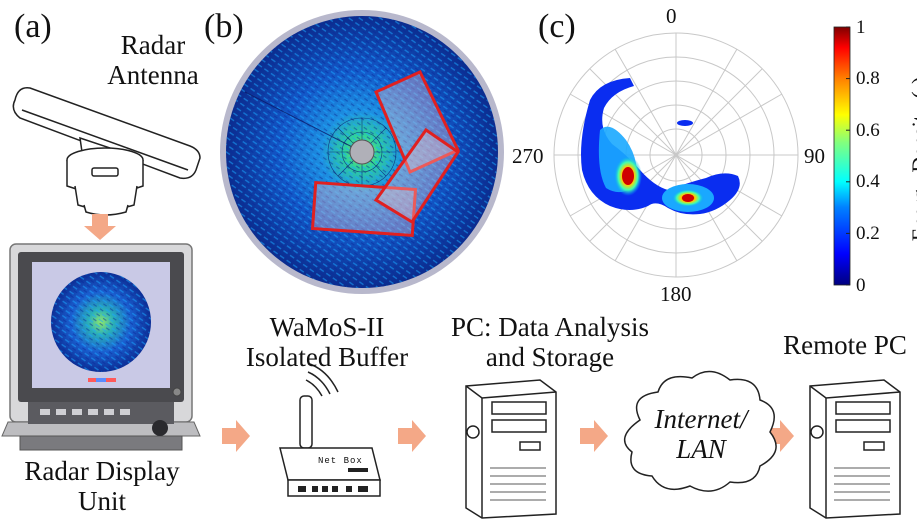 The height and width of the screenshot is (523, 917). I want to click on wamos-label: WaMoS-II Isolated Buffer, so click(327, 342).